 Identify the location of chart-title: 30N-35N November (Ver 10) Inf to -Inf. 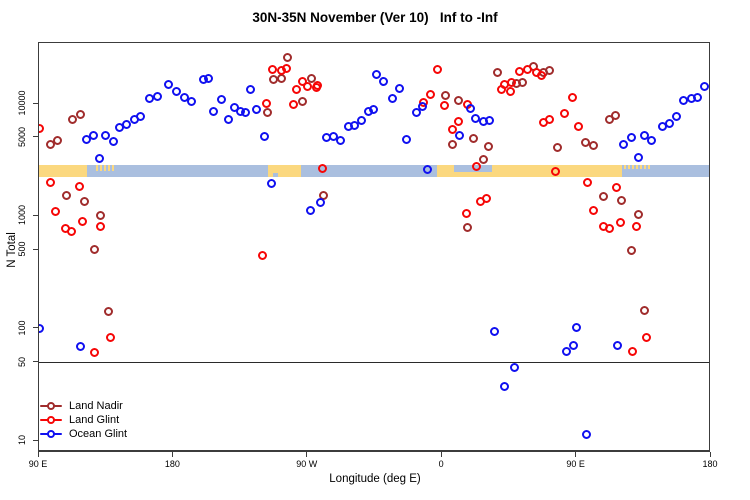
(375, 17).